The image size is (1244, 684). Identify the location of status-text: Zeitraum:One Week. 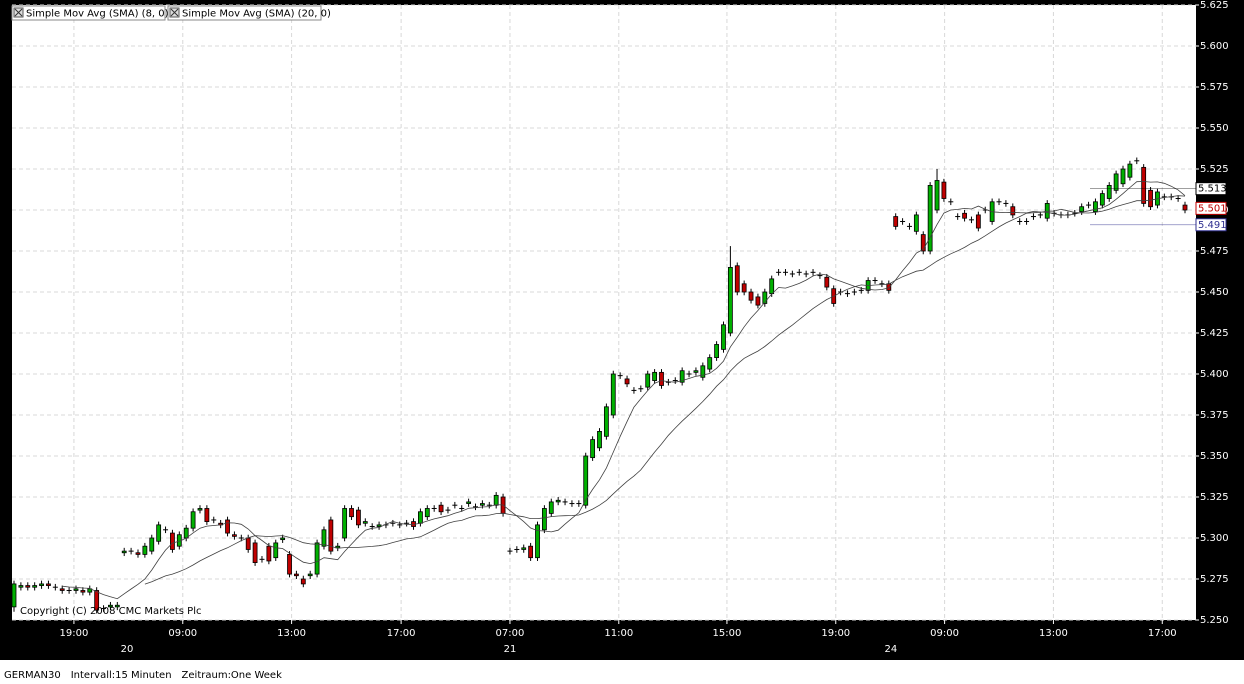
(232, 675).